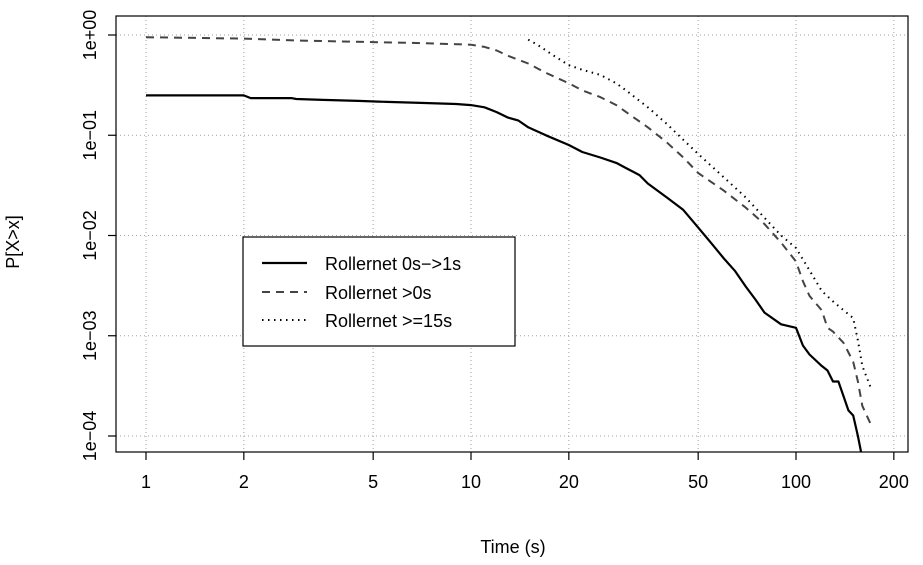 Image resolution: width=923 pixels, height=565 pixels. What do you see at coordinates (525, 472) in the screenshot?
I see `x-axis: 1 2 5 10 20 50 100 200` at bounding box center [525, 472].